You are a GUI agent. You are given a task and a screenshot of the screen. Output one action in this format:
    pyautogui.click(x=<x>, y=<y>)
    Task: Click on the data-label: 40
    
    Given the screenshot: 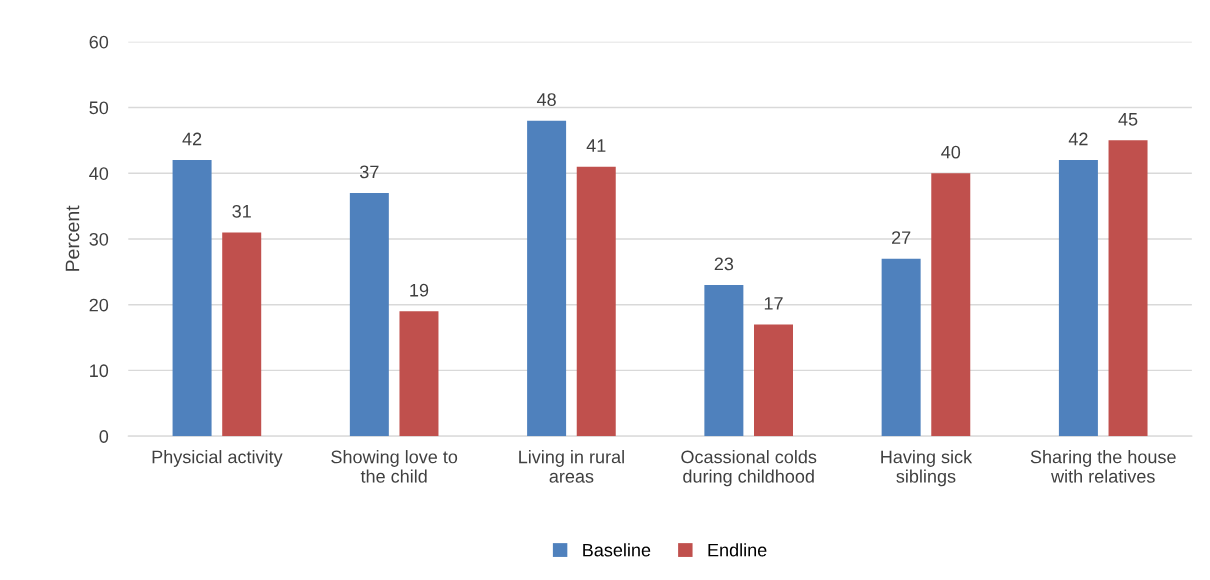 What is the action you would take?
    pyautogui.click(x=951, y=152)
    